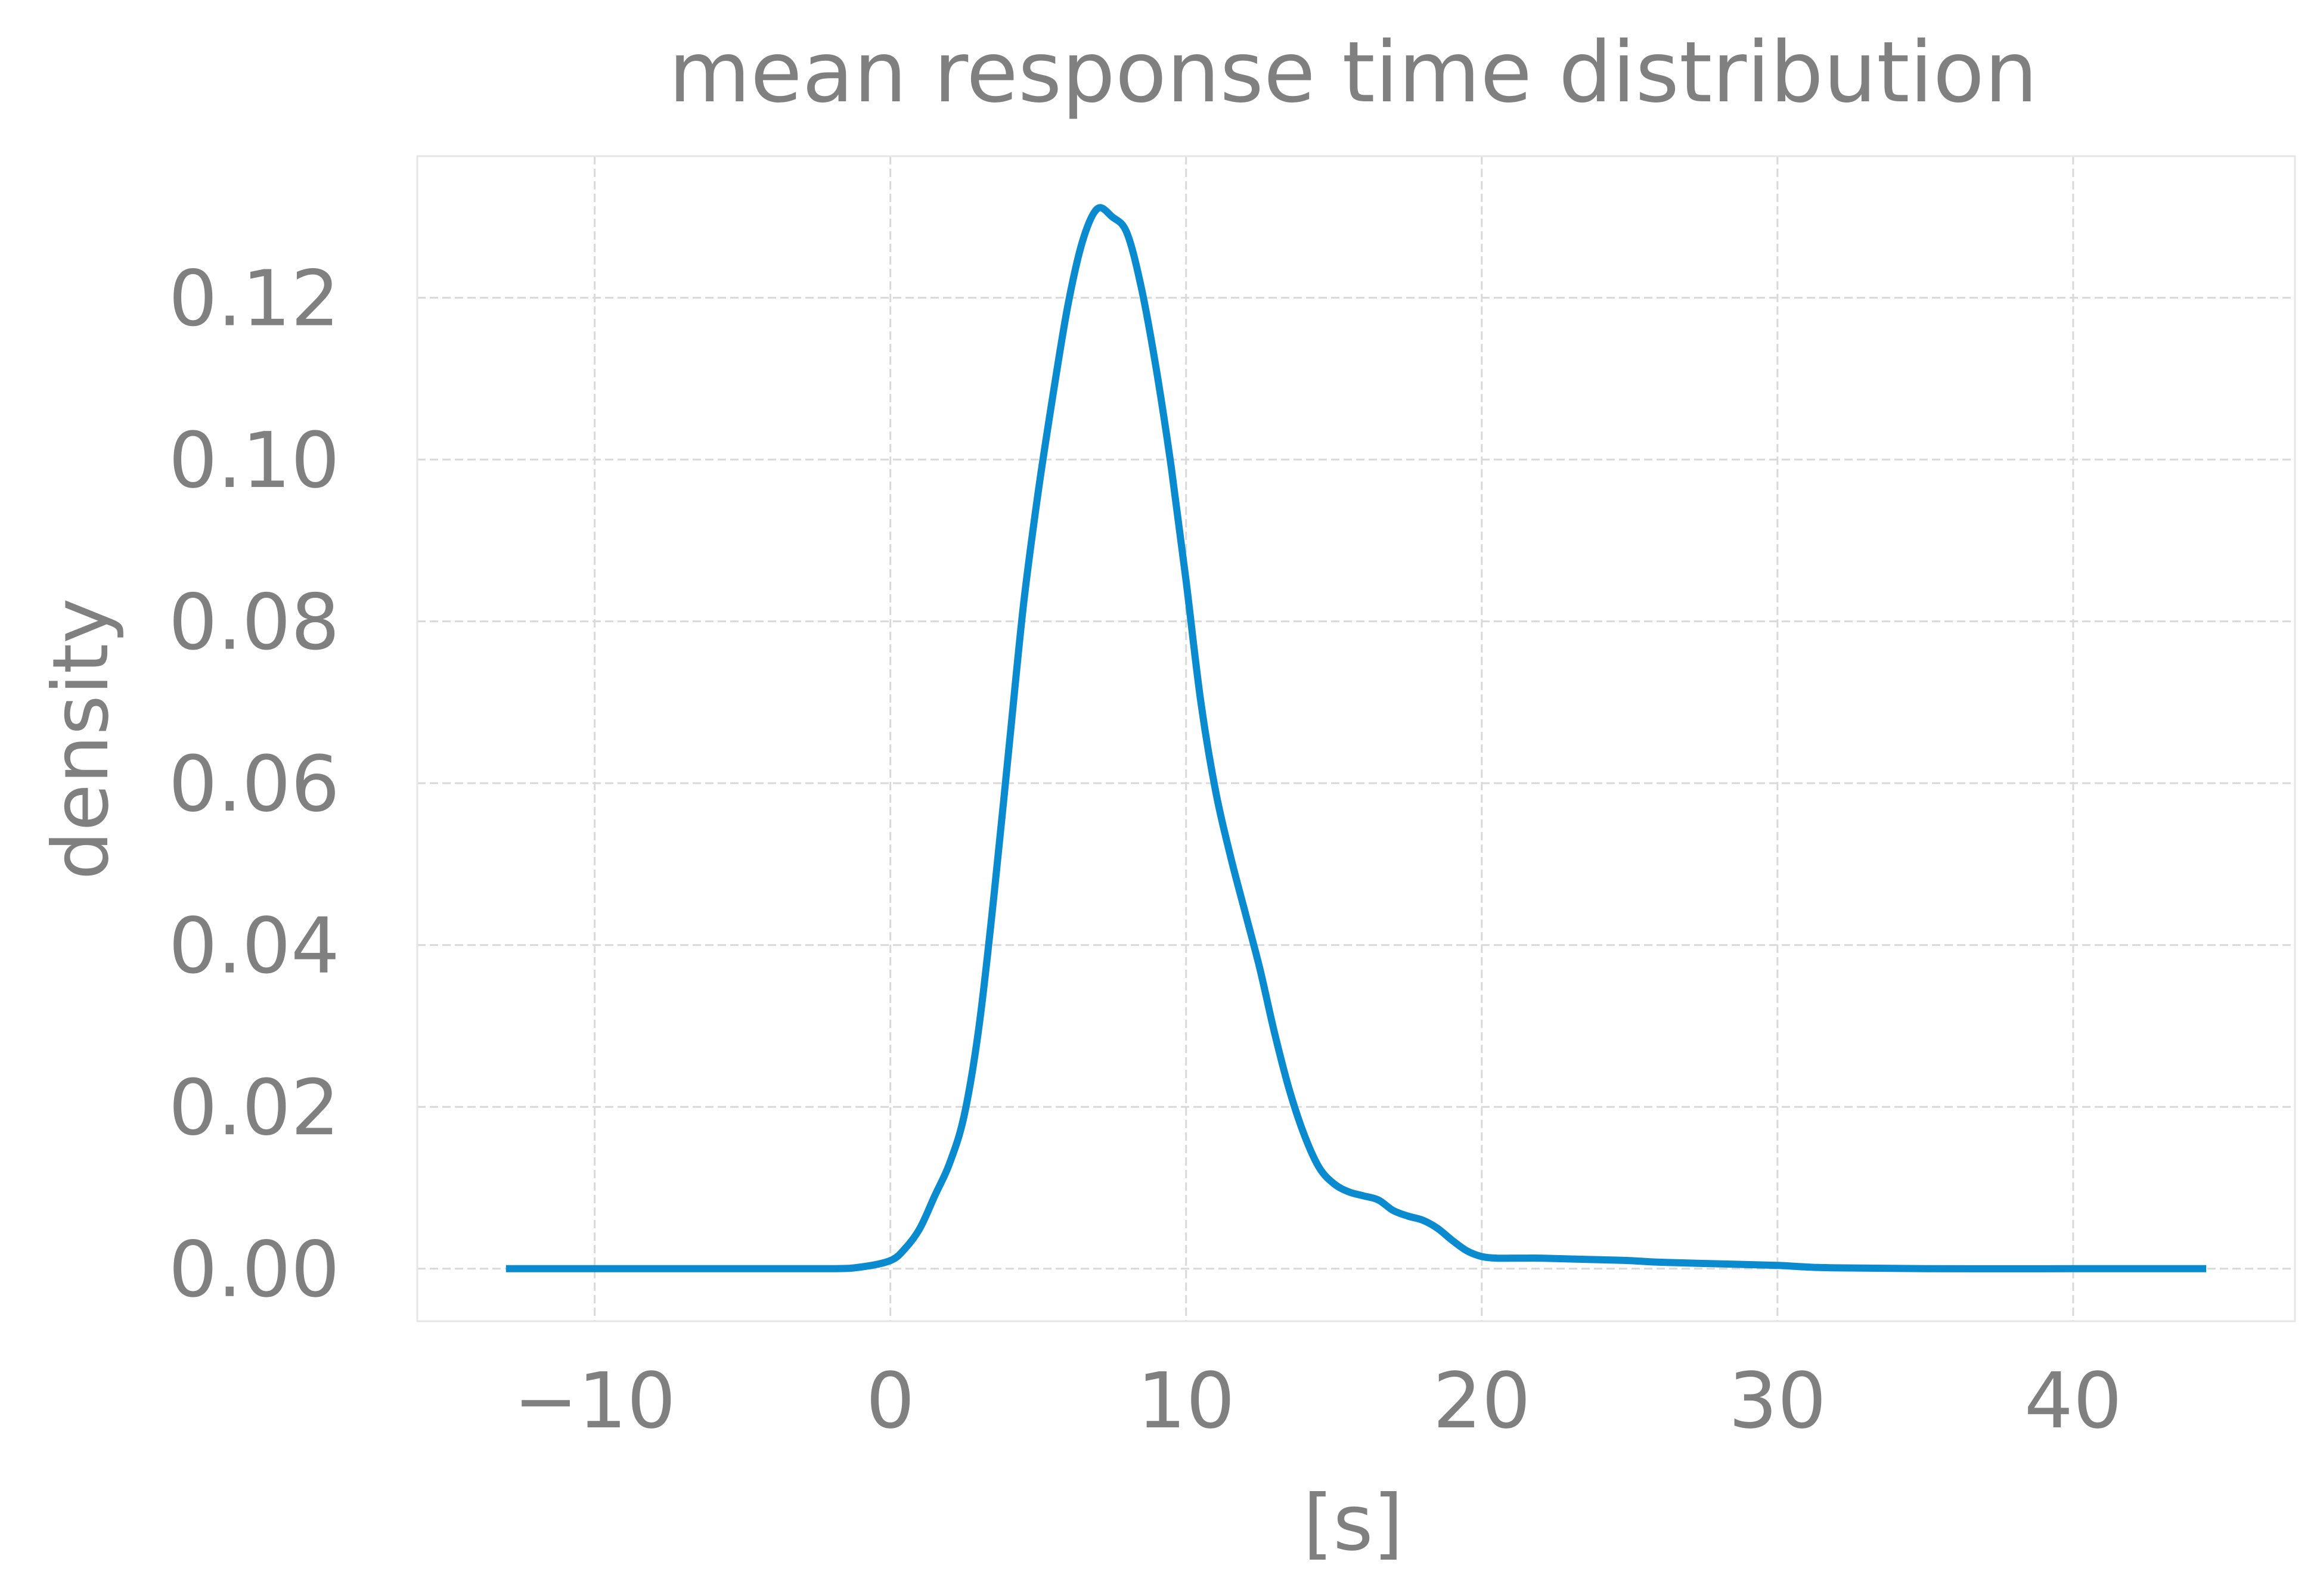  What do you see at coordinates (254, 299) in the screenshot?
I see `y-tick-label: 0.12` at bounding box center [254, 299].